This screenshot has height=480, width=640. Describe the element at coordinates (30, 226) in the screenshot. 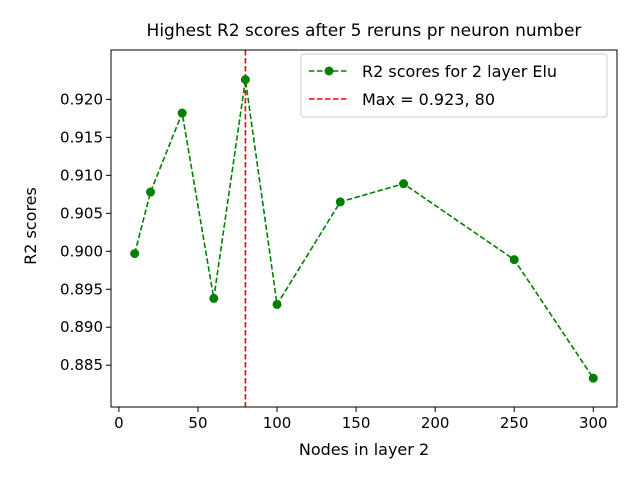

I see `y-axis-title: R2 scores` at that location.